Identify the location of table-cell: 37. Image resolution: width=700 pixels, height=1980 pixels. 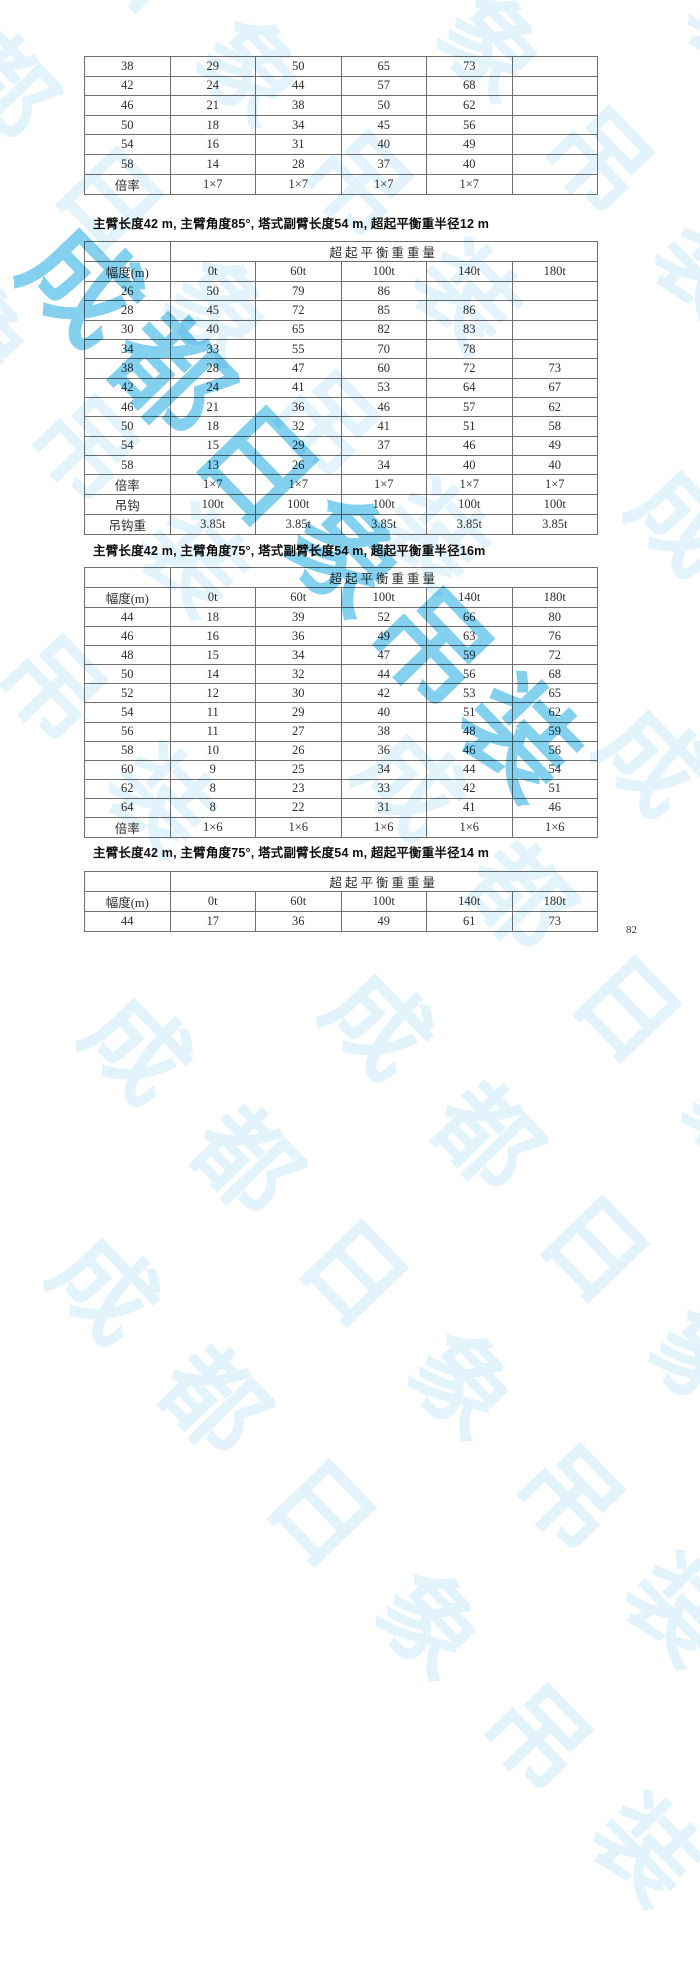
(383, 445).